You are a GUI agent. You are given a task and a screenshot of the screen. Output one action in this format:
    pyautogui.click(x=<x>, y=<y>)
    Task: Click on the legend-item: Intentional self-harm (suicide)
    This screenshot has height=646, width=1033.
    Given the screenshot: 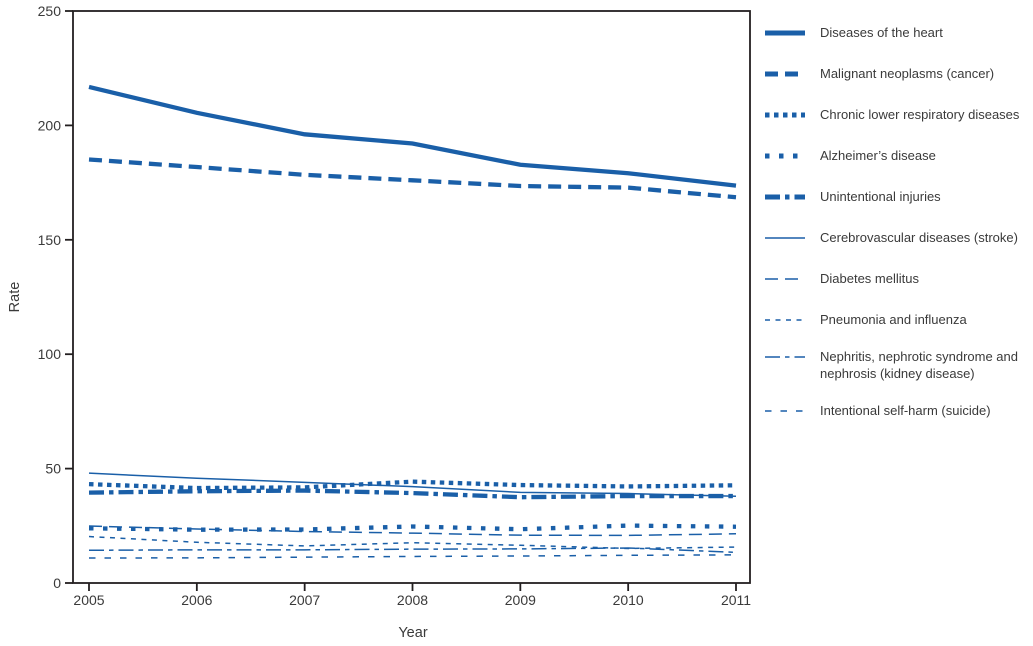 What is the action you would take?
    pyautogui.click(x=898, y=410)
    